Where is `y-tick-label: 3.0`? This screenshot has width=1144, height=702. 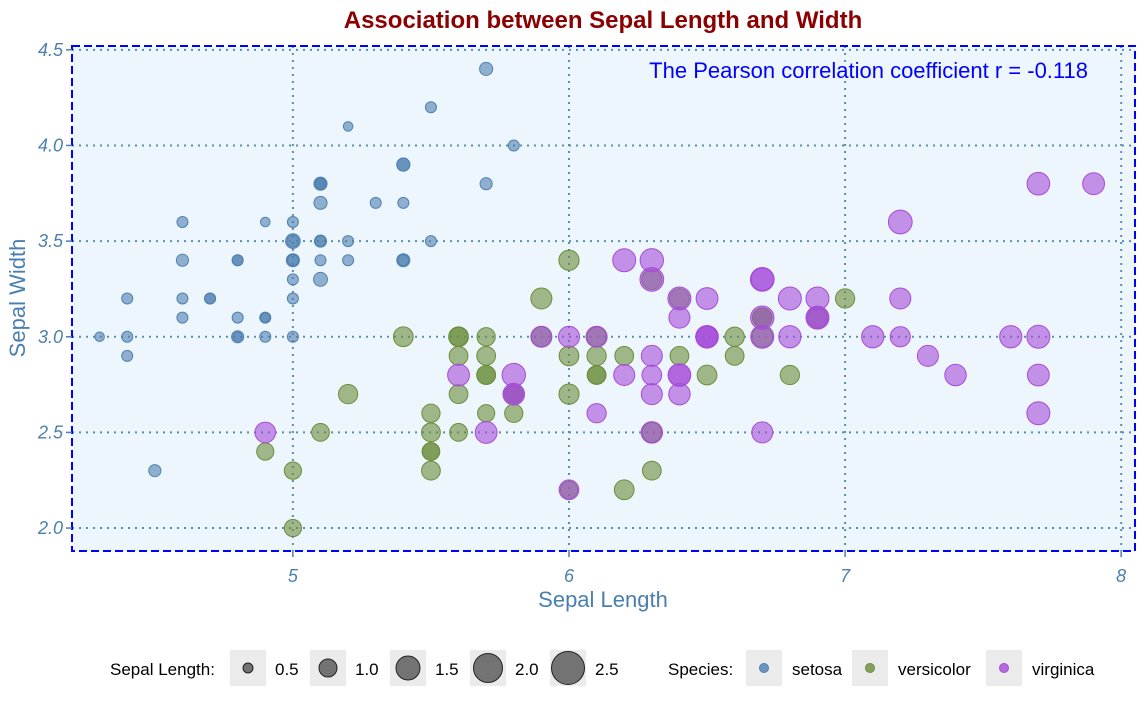 y-tick-label: 3.0 is located at coordinates (50, 337).